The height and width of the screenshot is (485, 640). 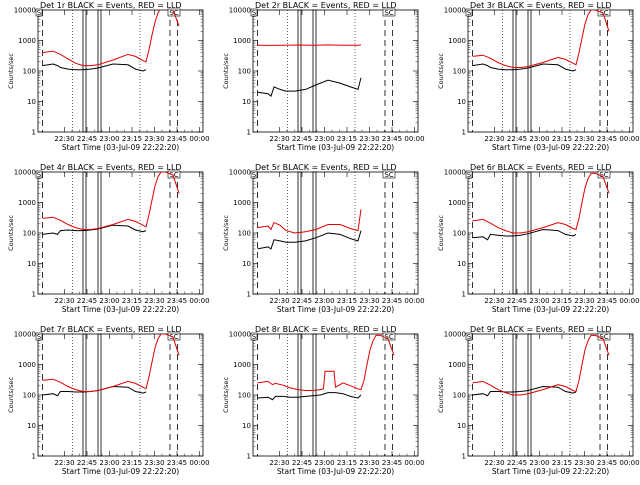 What do you see at coordinates (326, 167) in the screenshot?
I see `chart-title: Det 5r BLACK = Events, RED = LLD` at bounding box center [326, 167].